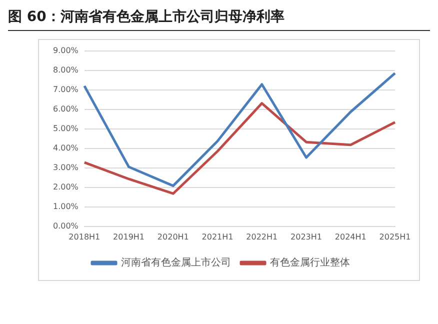  Describe the element at coordinates (176, 262) in the screenshot. I see `legend-label: 河南省有色金属上市公司` at that location.